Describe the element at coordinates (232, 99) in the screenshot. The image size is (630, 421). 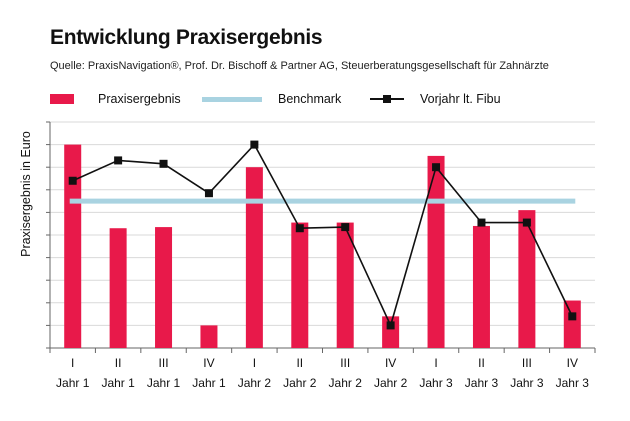
I see `legend-swatch-benchmark` at that location.